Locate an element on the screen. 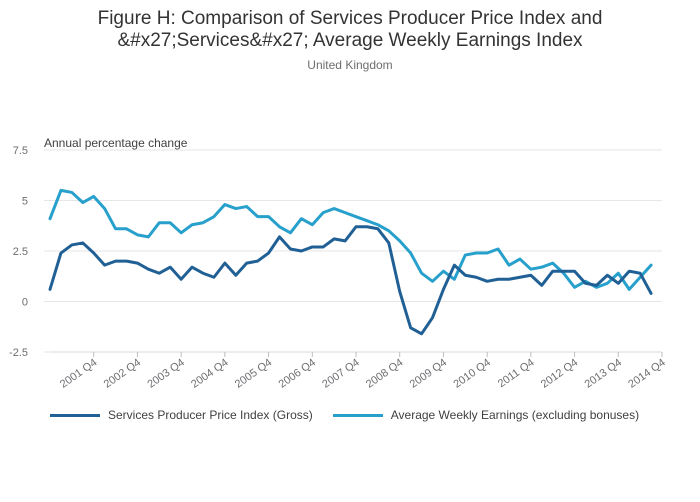  y-tick-label: 2.5 is located at coordinates (20, 252).